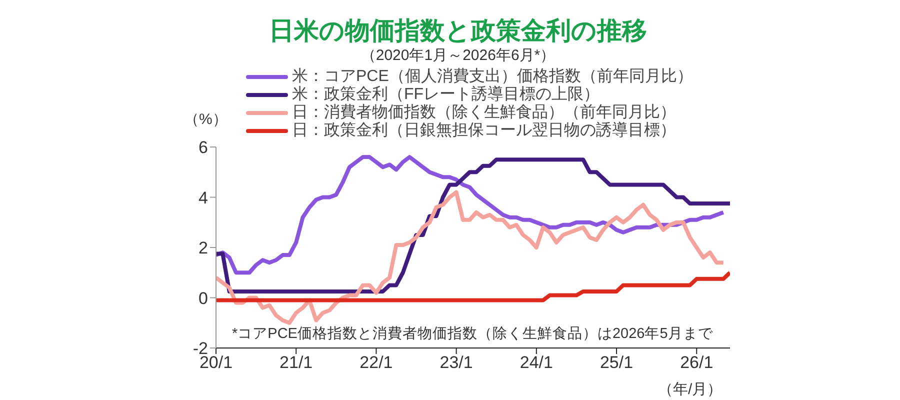 The height and width of the screenshot is (400, 900). What do you see at coordinates (203, 298) in the screenshot?
I see `y-tick-label: 0` at bounding box center [203, 298].